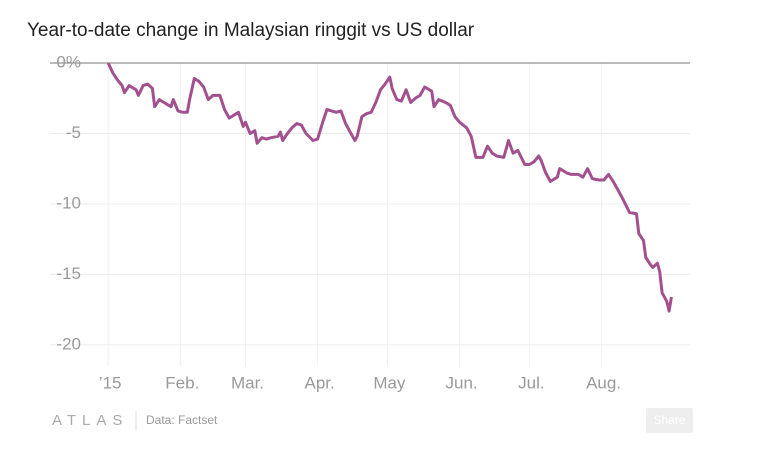 Image resolution: width=777 pixels, height=470 pixels. Describe the element at coordinates (389, 382) in the screenshot. I see `x-tick-label: May` at that location.